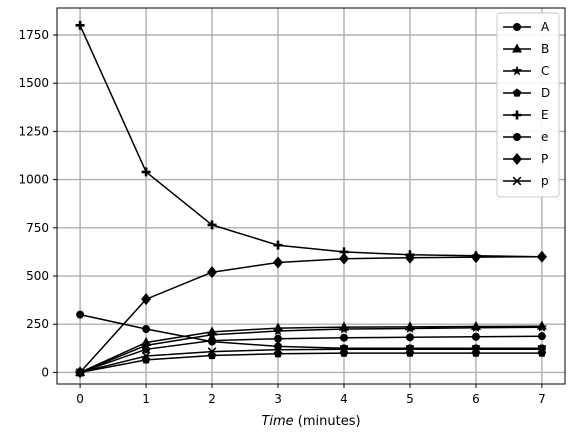 The width and height of the screenshot is (578, 439). What do you see at coordinates (37, 203) in the screenshot?
I see `y-axis-ticks: 0 250 500 750 1000 1250 1500 1750` at bounding box center [37, 203].